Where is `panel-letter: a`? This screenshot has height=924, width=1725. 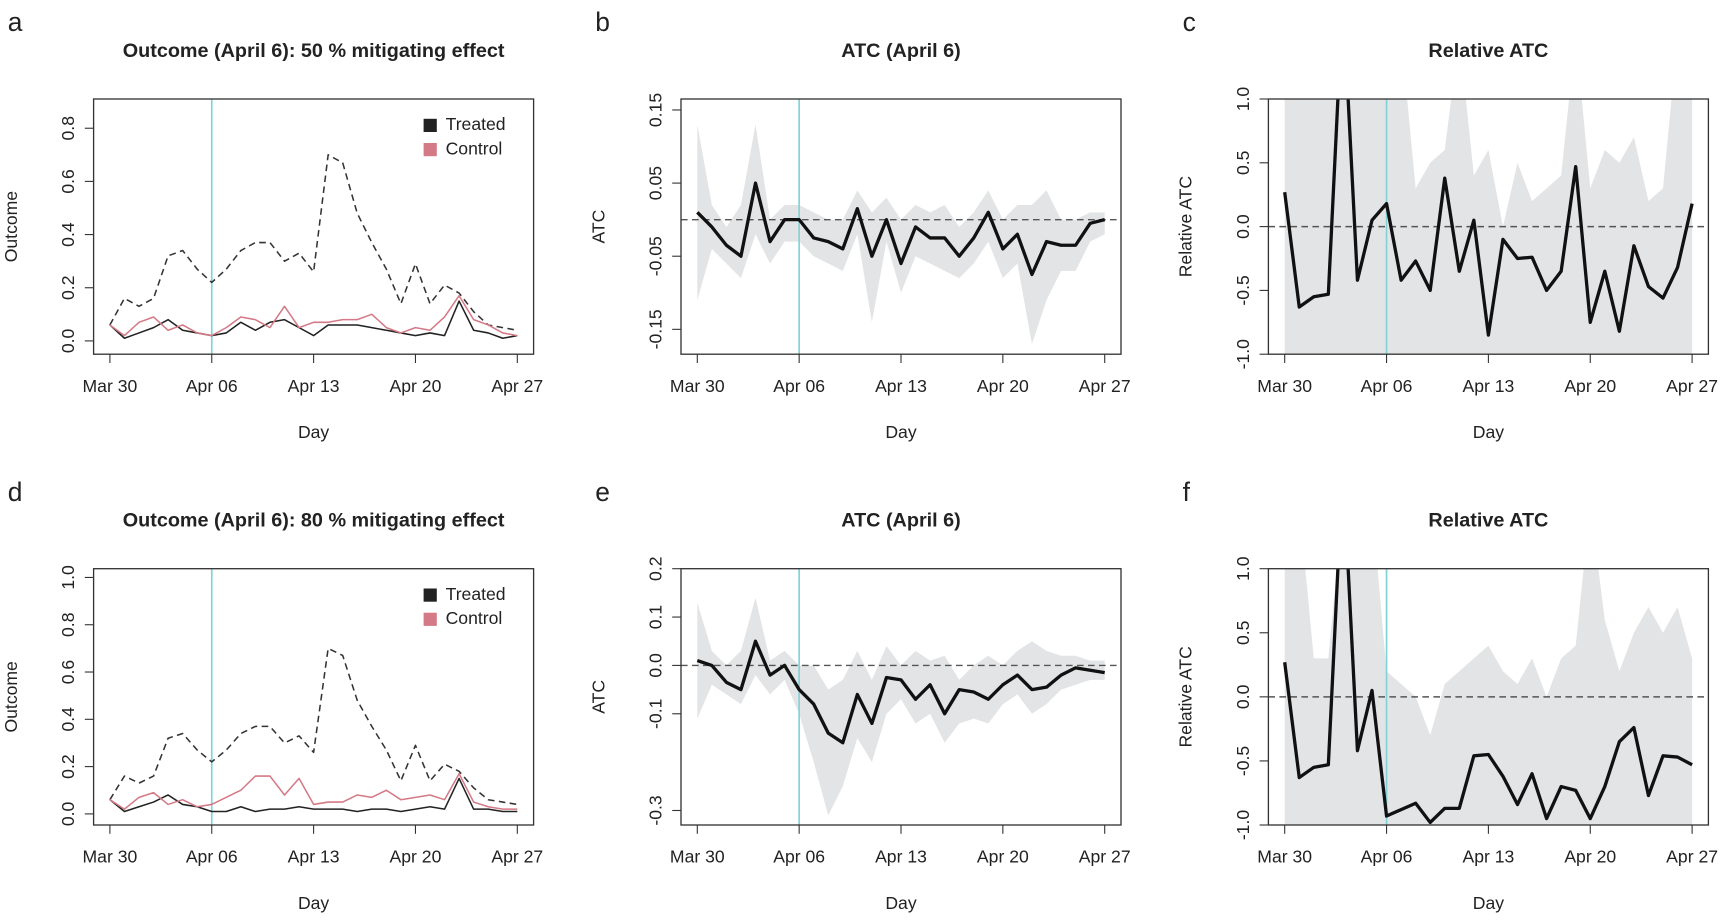
panel-letter: a is located at coordinates (15, 22).